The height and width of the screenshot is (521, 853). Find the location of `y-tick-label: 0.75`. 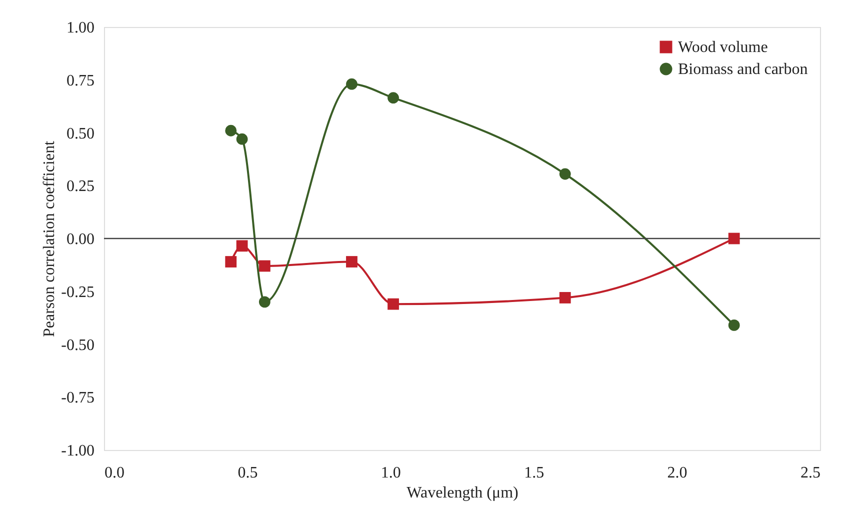

y-tick-label: 0.75 is located at coordinates (80, 81).